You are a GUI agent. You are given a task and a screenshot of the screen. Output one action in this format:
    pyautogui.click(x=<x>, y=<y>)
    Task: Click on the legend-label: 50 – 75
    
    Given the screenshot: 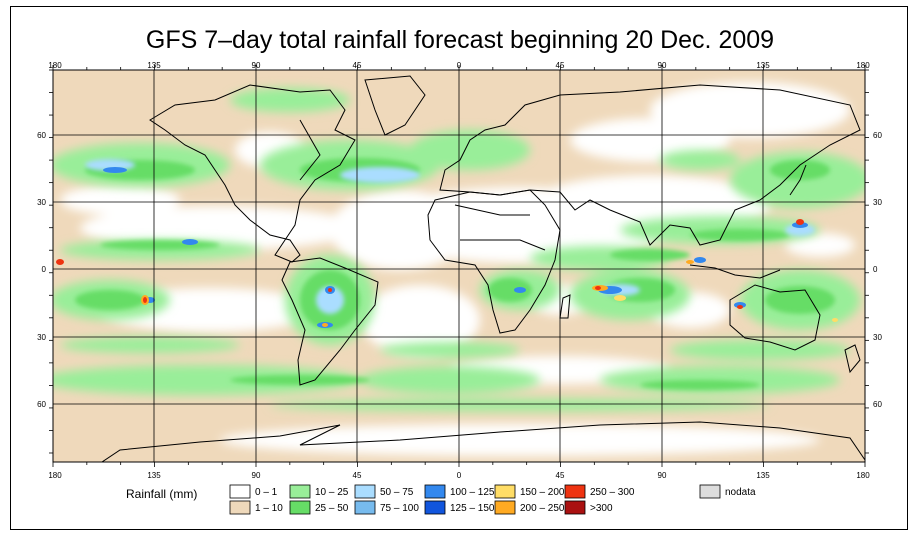 What is the action you would take?
    pyautogui.click(x=397, y=492)
    